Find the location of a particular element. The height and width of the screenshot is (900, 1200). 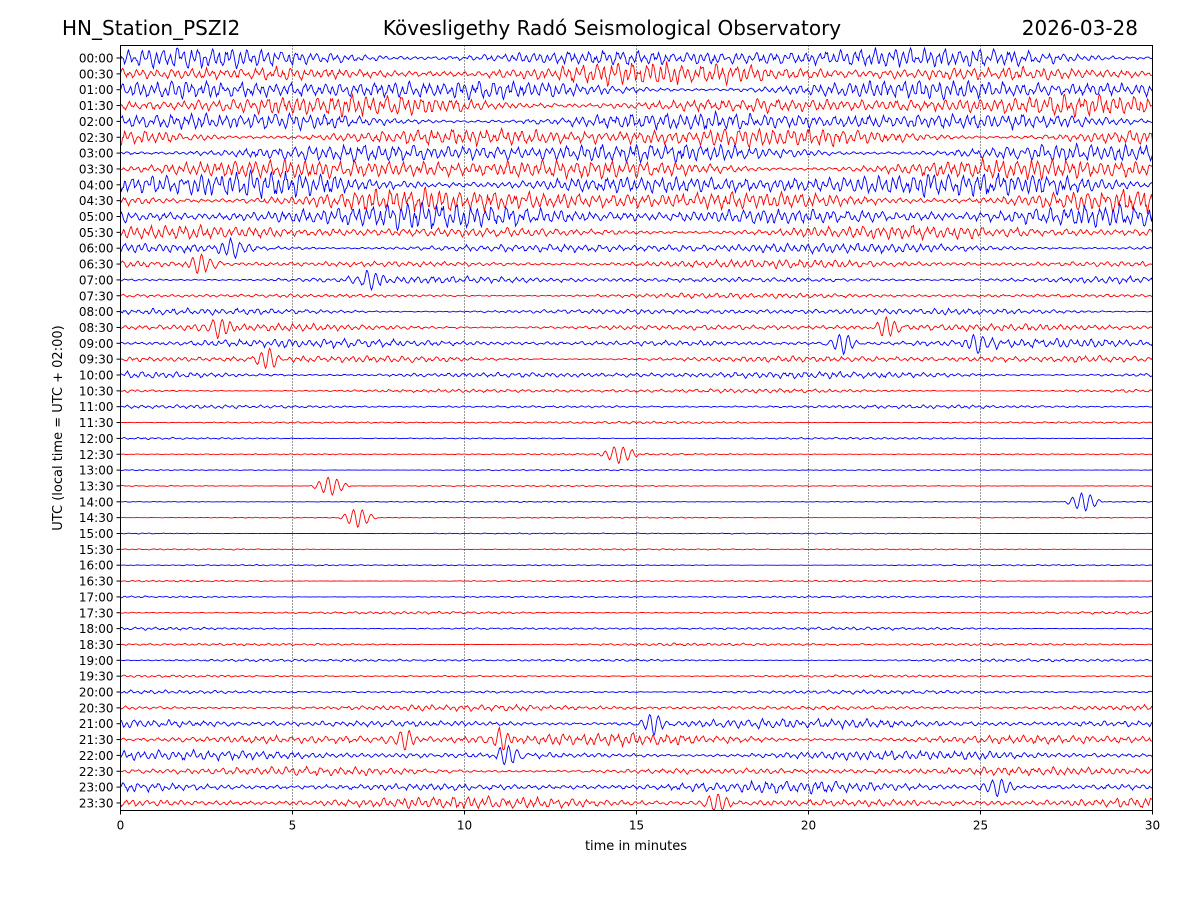

y-tick-label: 11:30 is located at coordinates (96, 423).